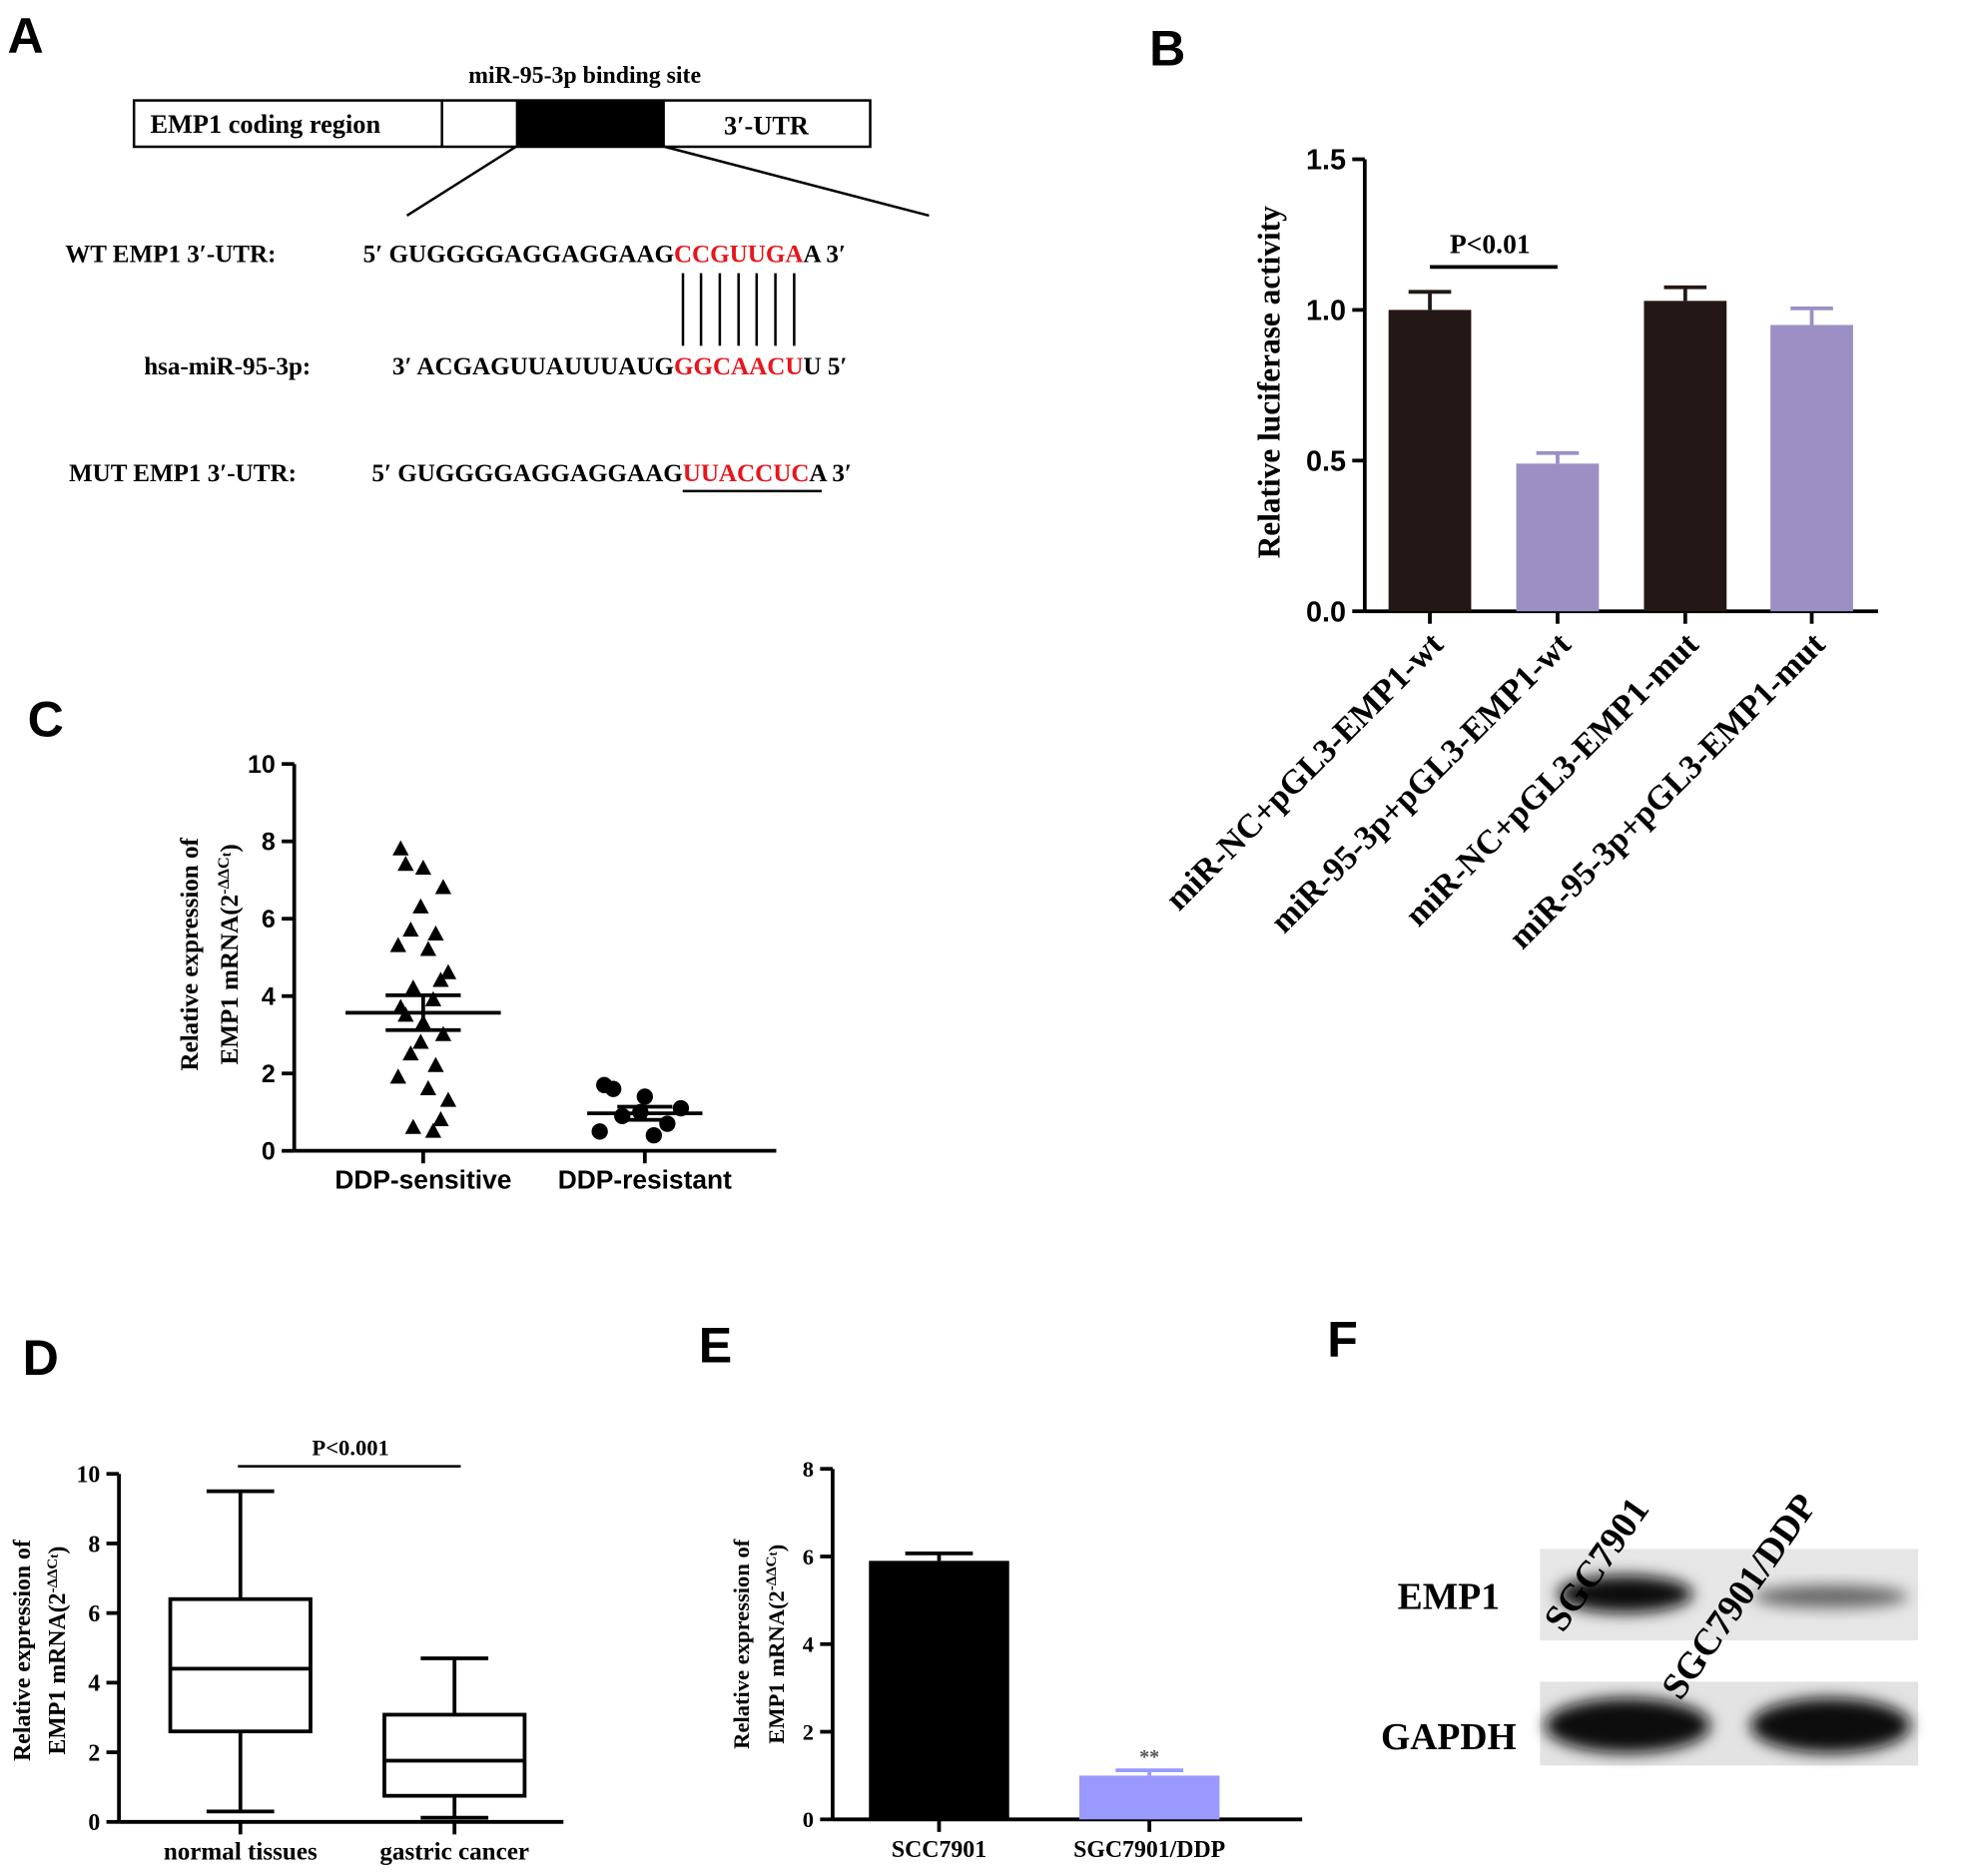 Image resolution: width=1962 pixels, height=1876 pixels. I want to click on pairing-lines, so click(738, 309).